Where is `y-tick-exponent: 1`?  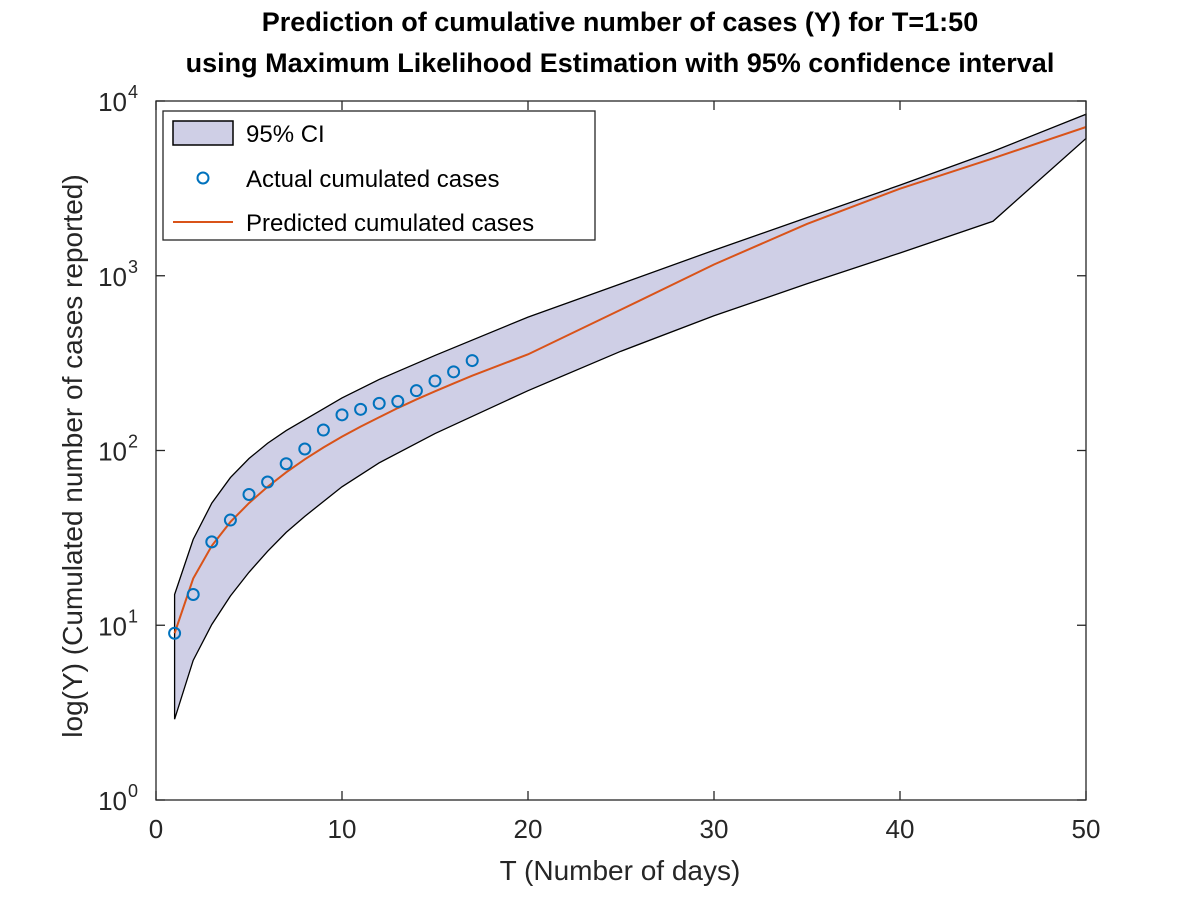
y-tick-exponent: 1 is located at coordinates (133, 616).